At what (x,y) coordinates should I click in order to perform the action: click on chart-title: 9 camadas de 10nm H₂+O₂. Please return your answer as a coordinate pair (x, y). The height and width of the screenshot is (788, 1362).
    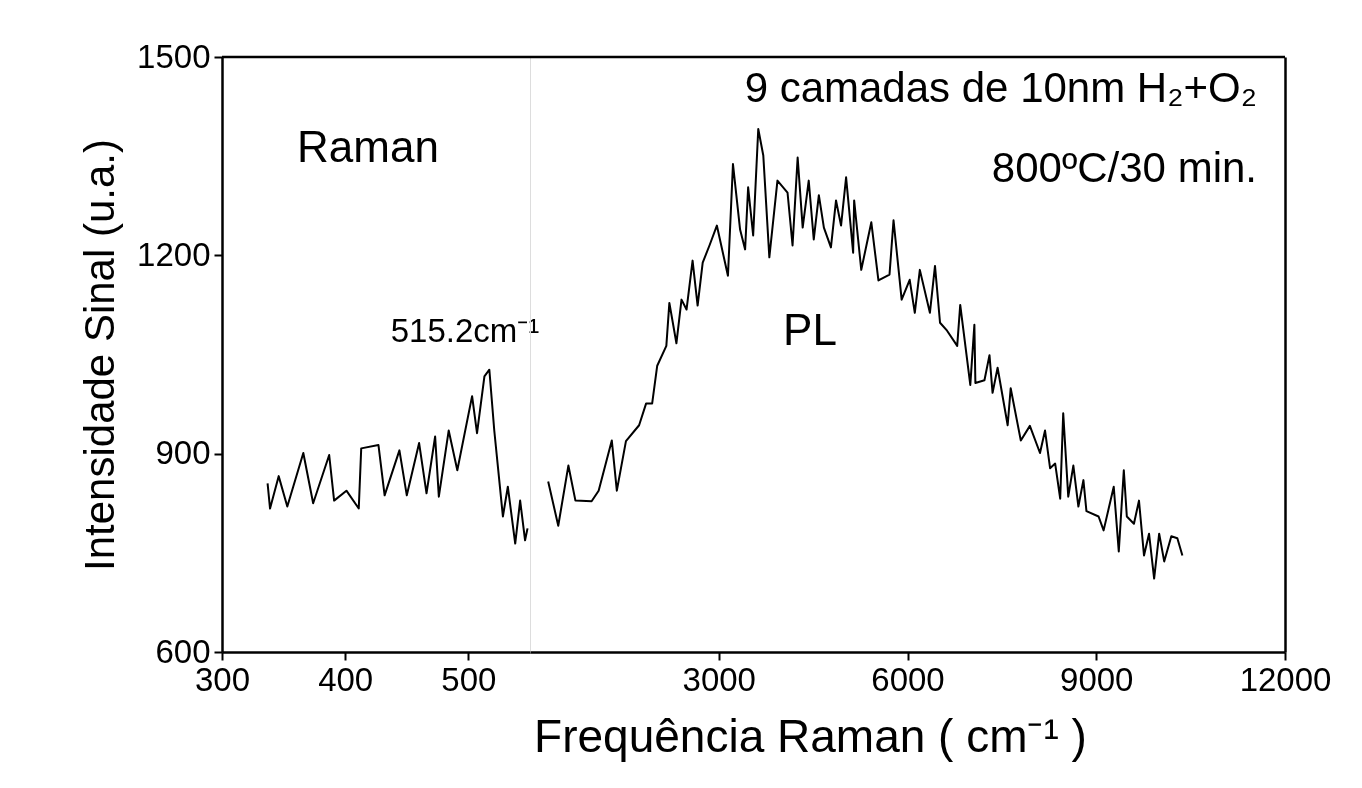
    Looking at the image, I should click on (1000, 87).